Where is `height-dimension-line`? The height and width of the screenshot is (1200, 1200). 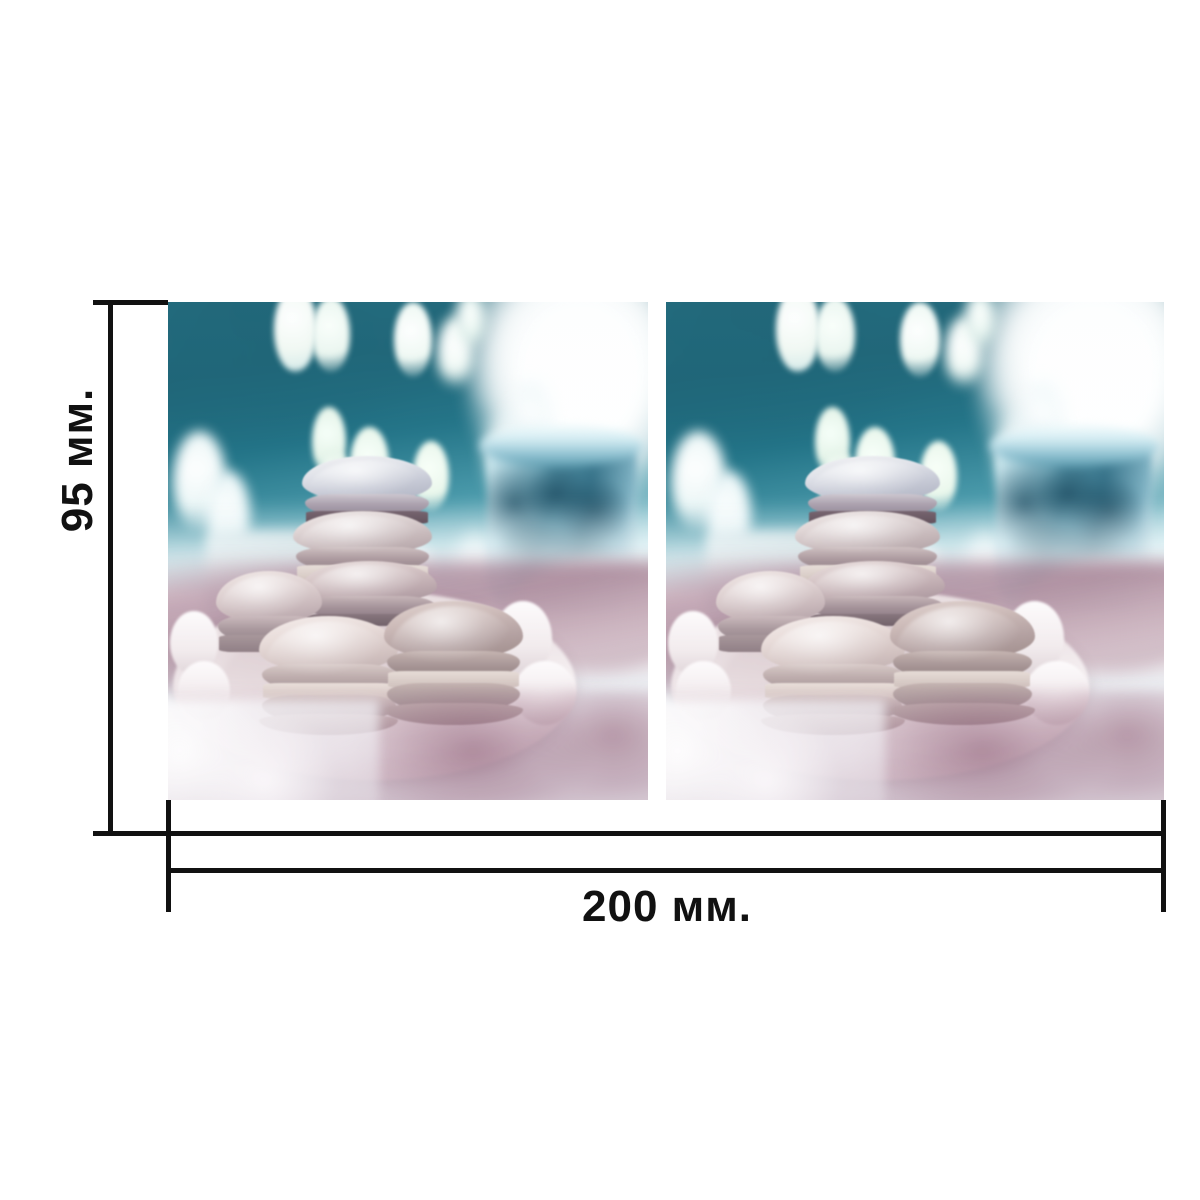 height-dimension-line is located at coordinates (110, 569).